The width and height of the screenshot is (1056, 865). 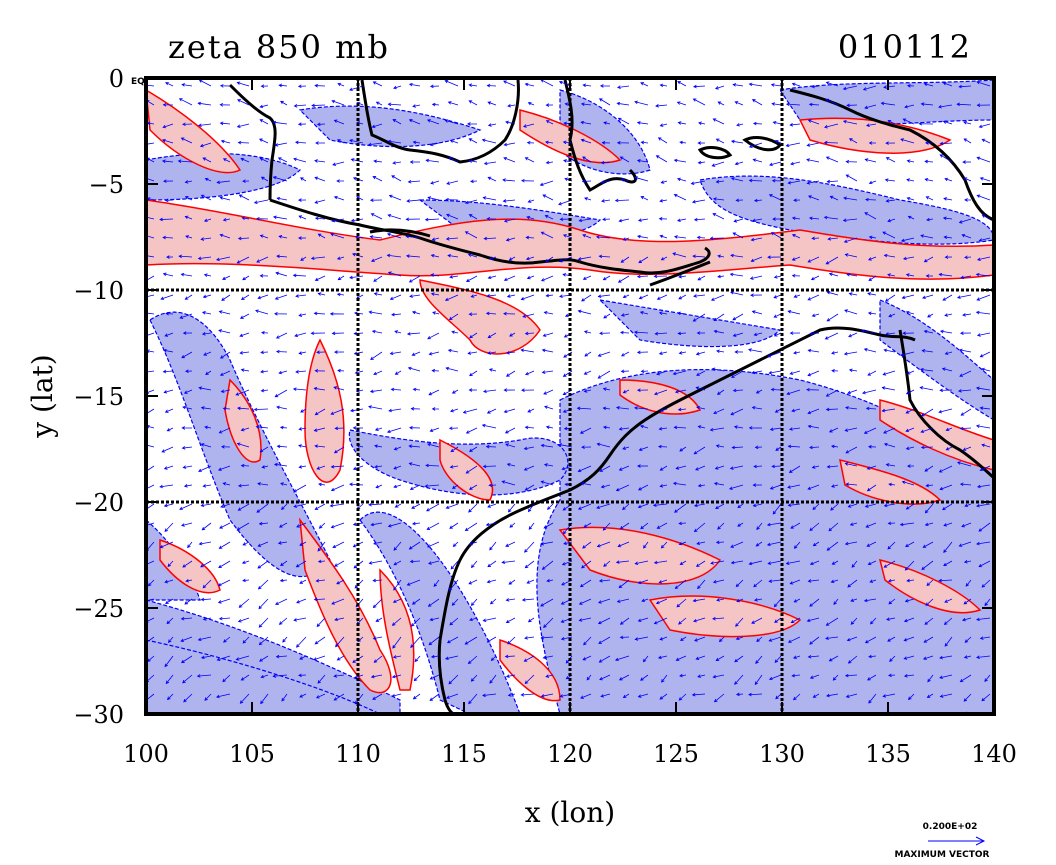 I want to click on title-right: 010112, so click(x=905, y=47).